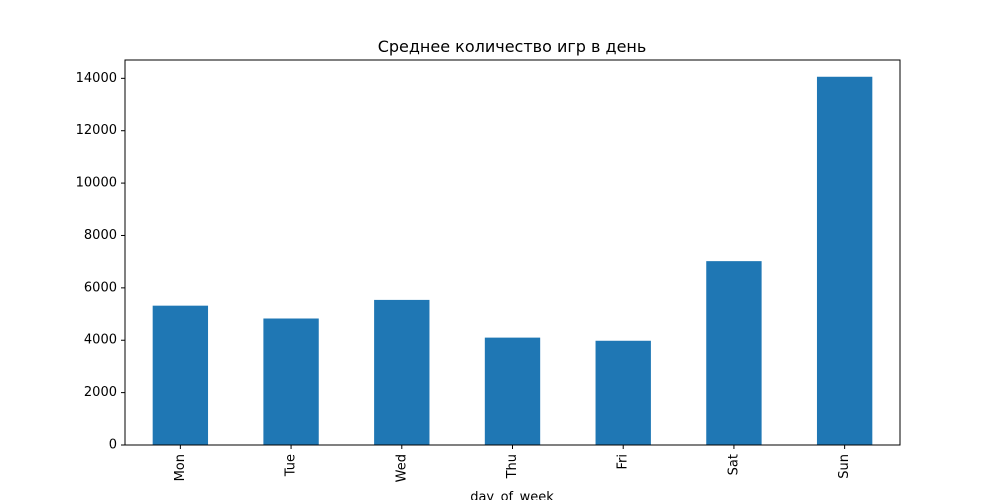 This screenshot has height=504, width=1000. Describe the element at coordinates (402, 372) in the screenshot. I see `bar-wed` at that location.